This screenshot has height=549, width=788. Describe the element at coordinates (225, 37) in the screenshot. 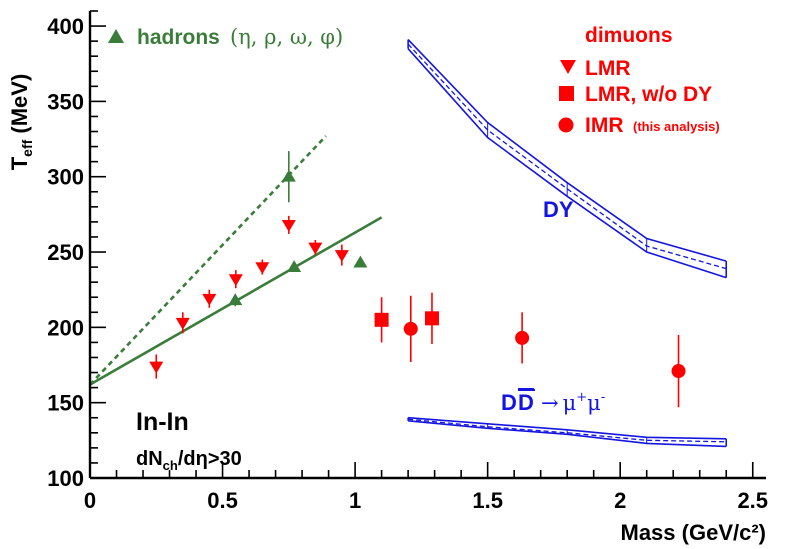

I see `legend-hadrons: hadrons (η, ρ, ω, φ)` at that location.